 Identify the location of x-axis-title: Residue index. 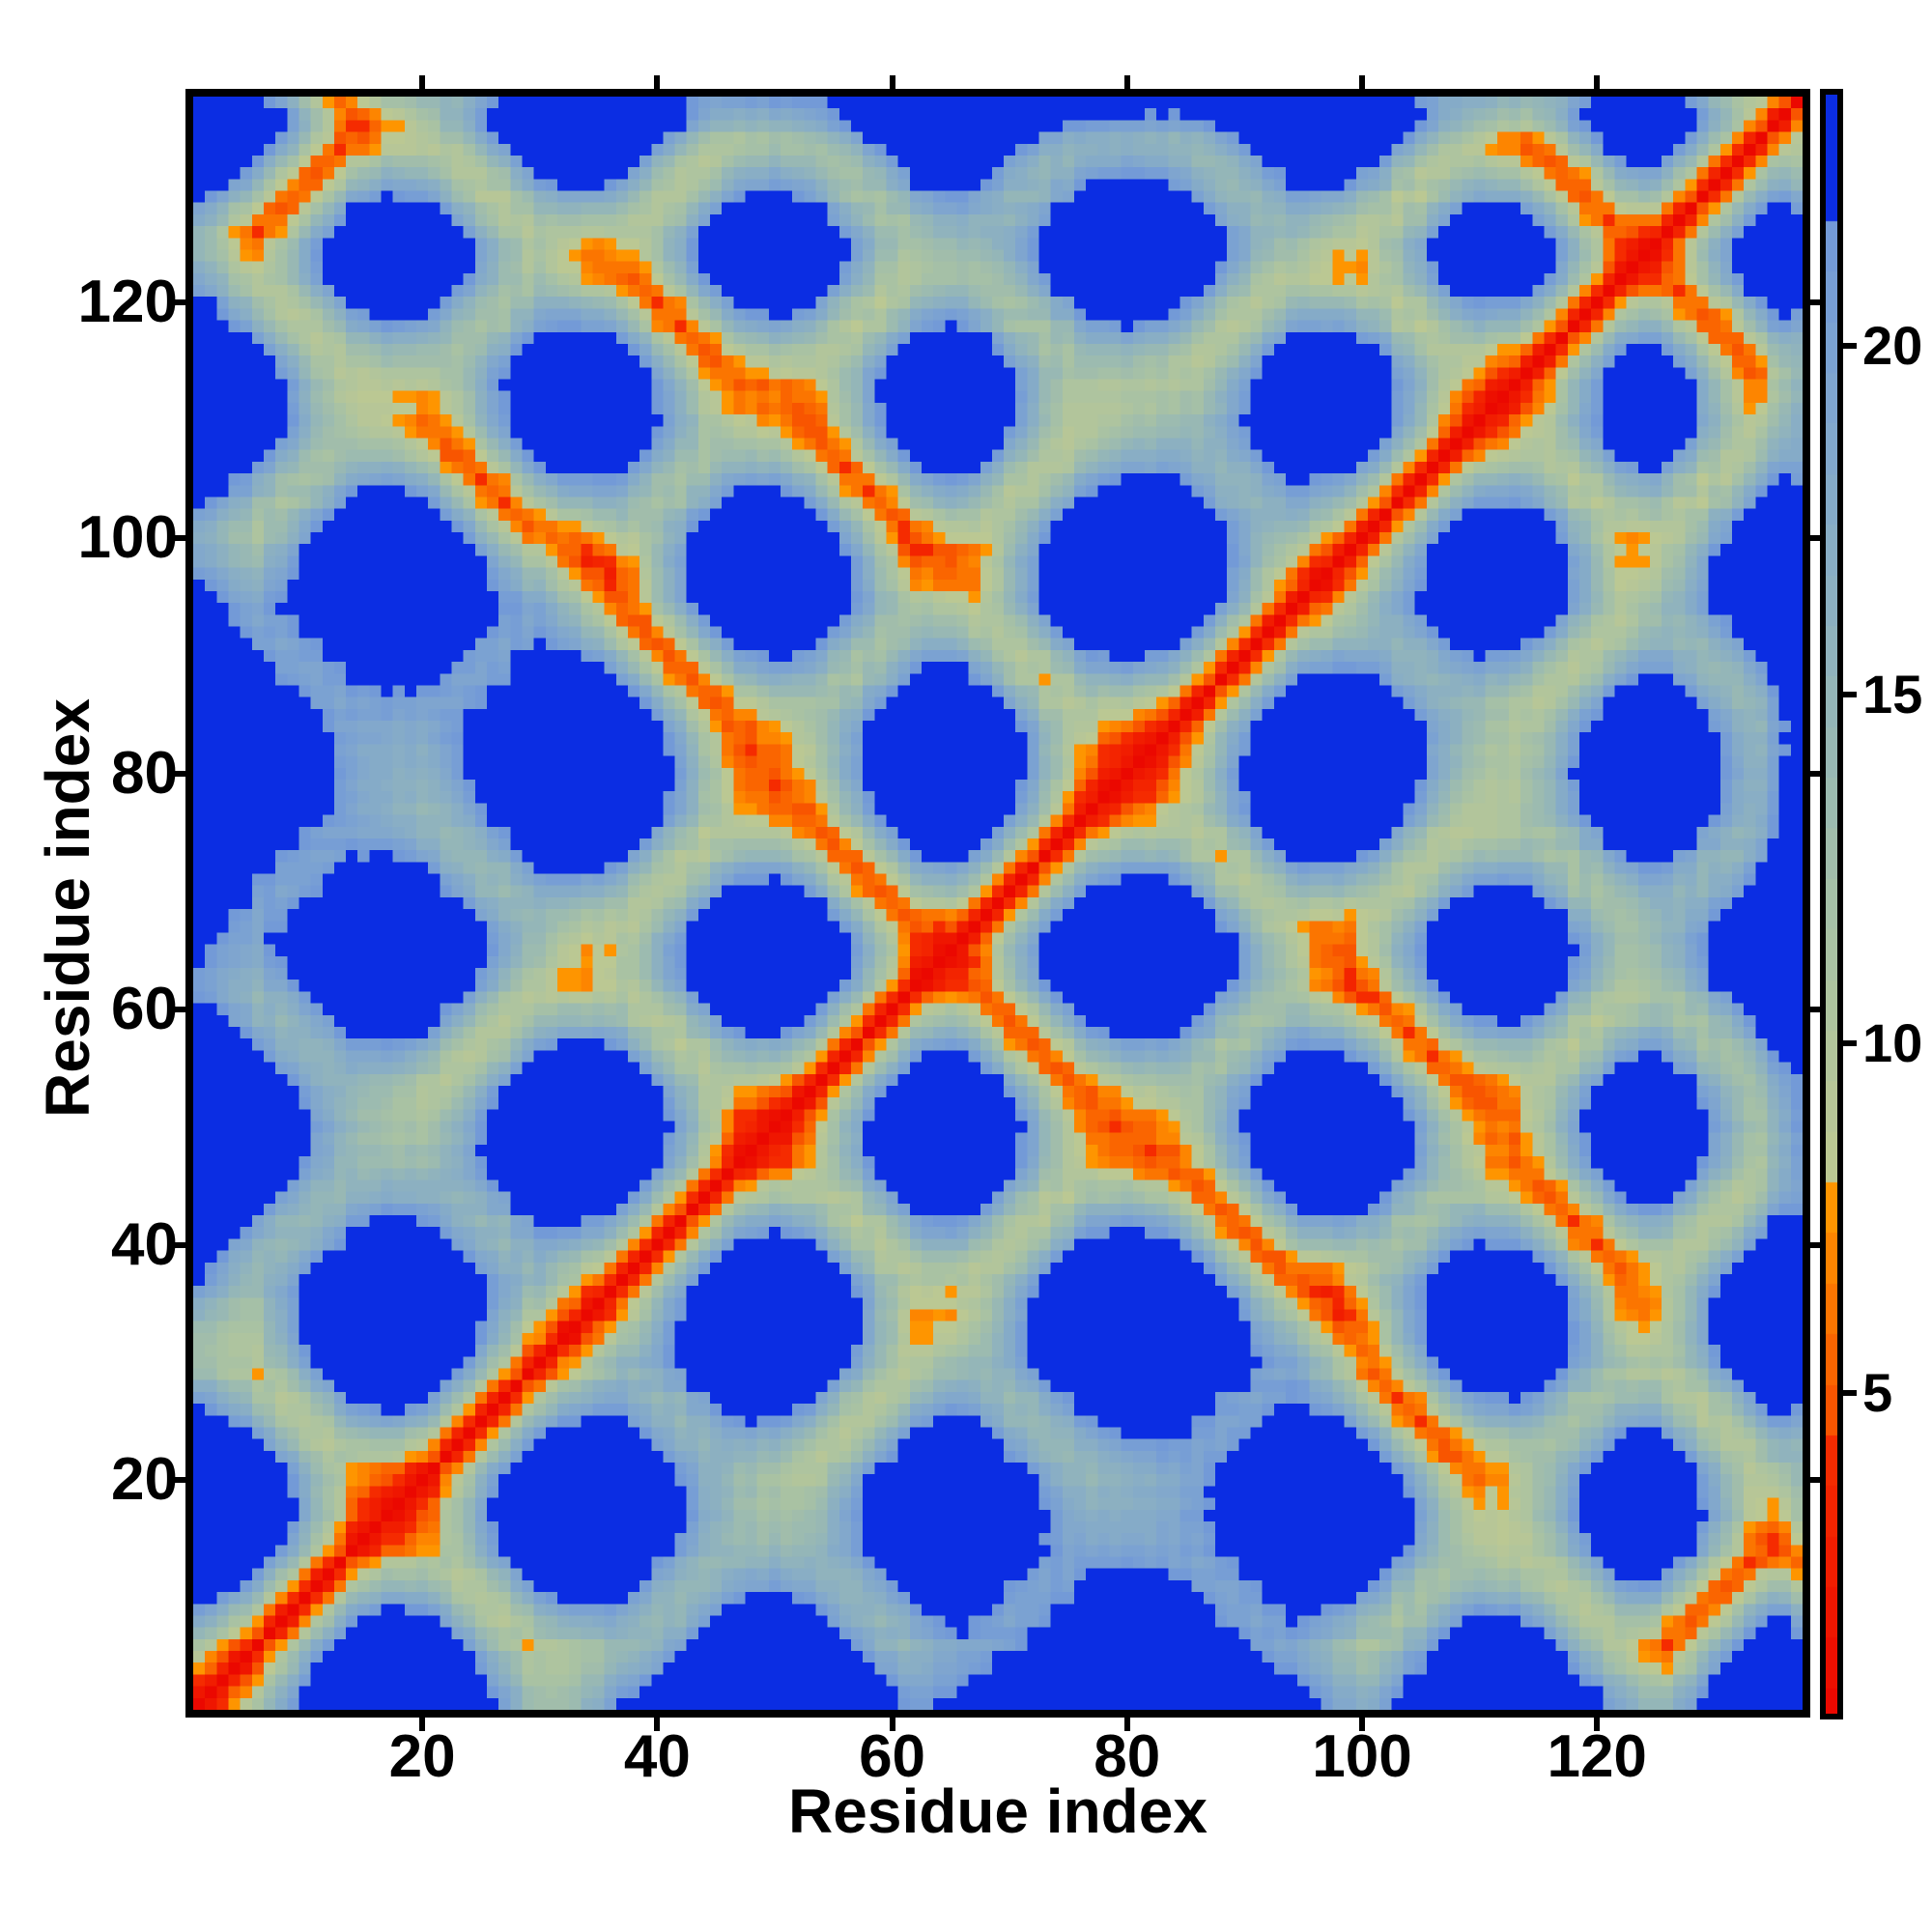
(998, 1811).